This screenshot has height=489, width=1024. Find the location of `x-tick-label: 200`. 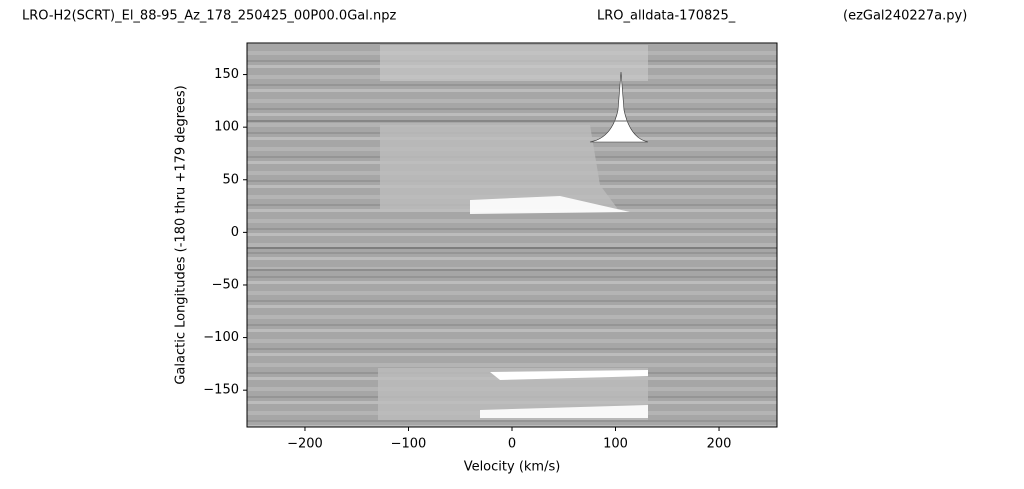

x-tick-label: 200 is located at coordinates (719, 444).